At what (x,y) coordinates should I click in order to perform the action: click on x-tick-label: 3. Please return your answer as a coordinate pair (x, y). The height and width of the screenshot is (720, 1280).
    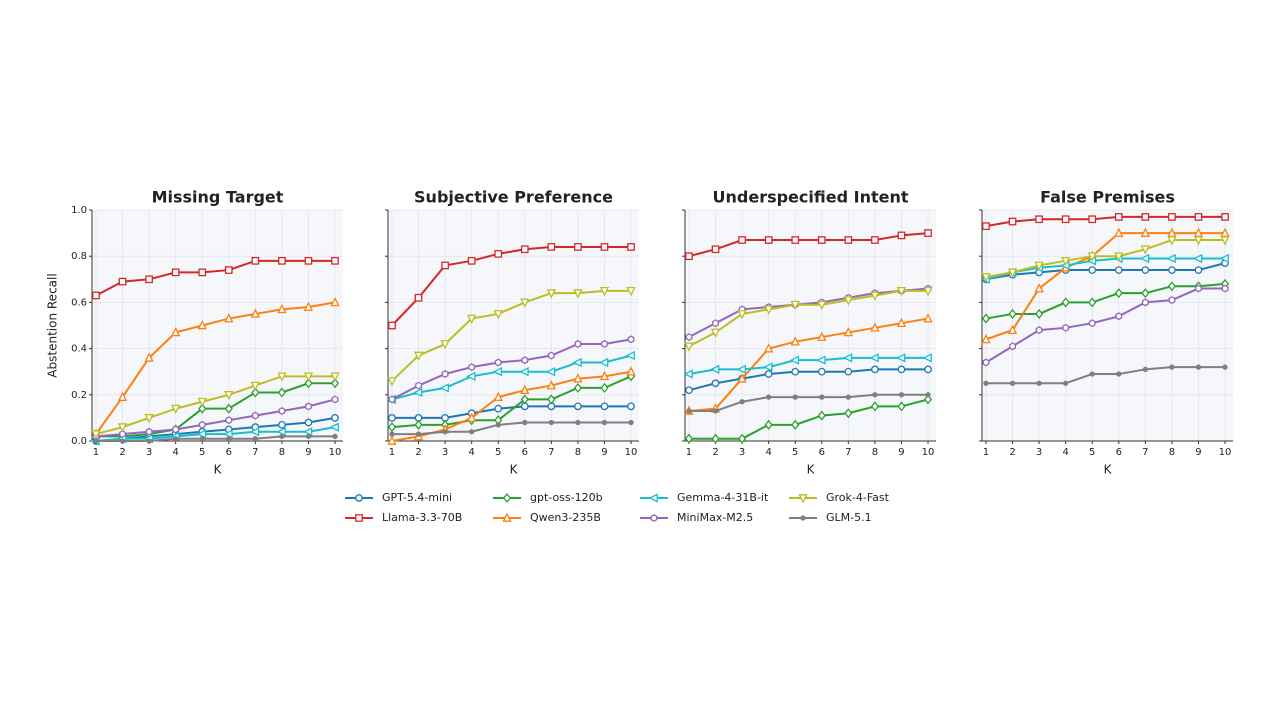
    Looking at the image, I should click on (742, 452).